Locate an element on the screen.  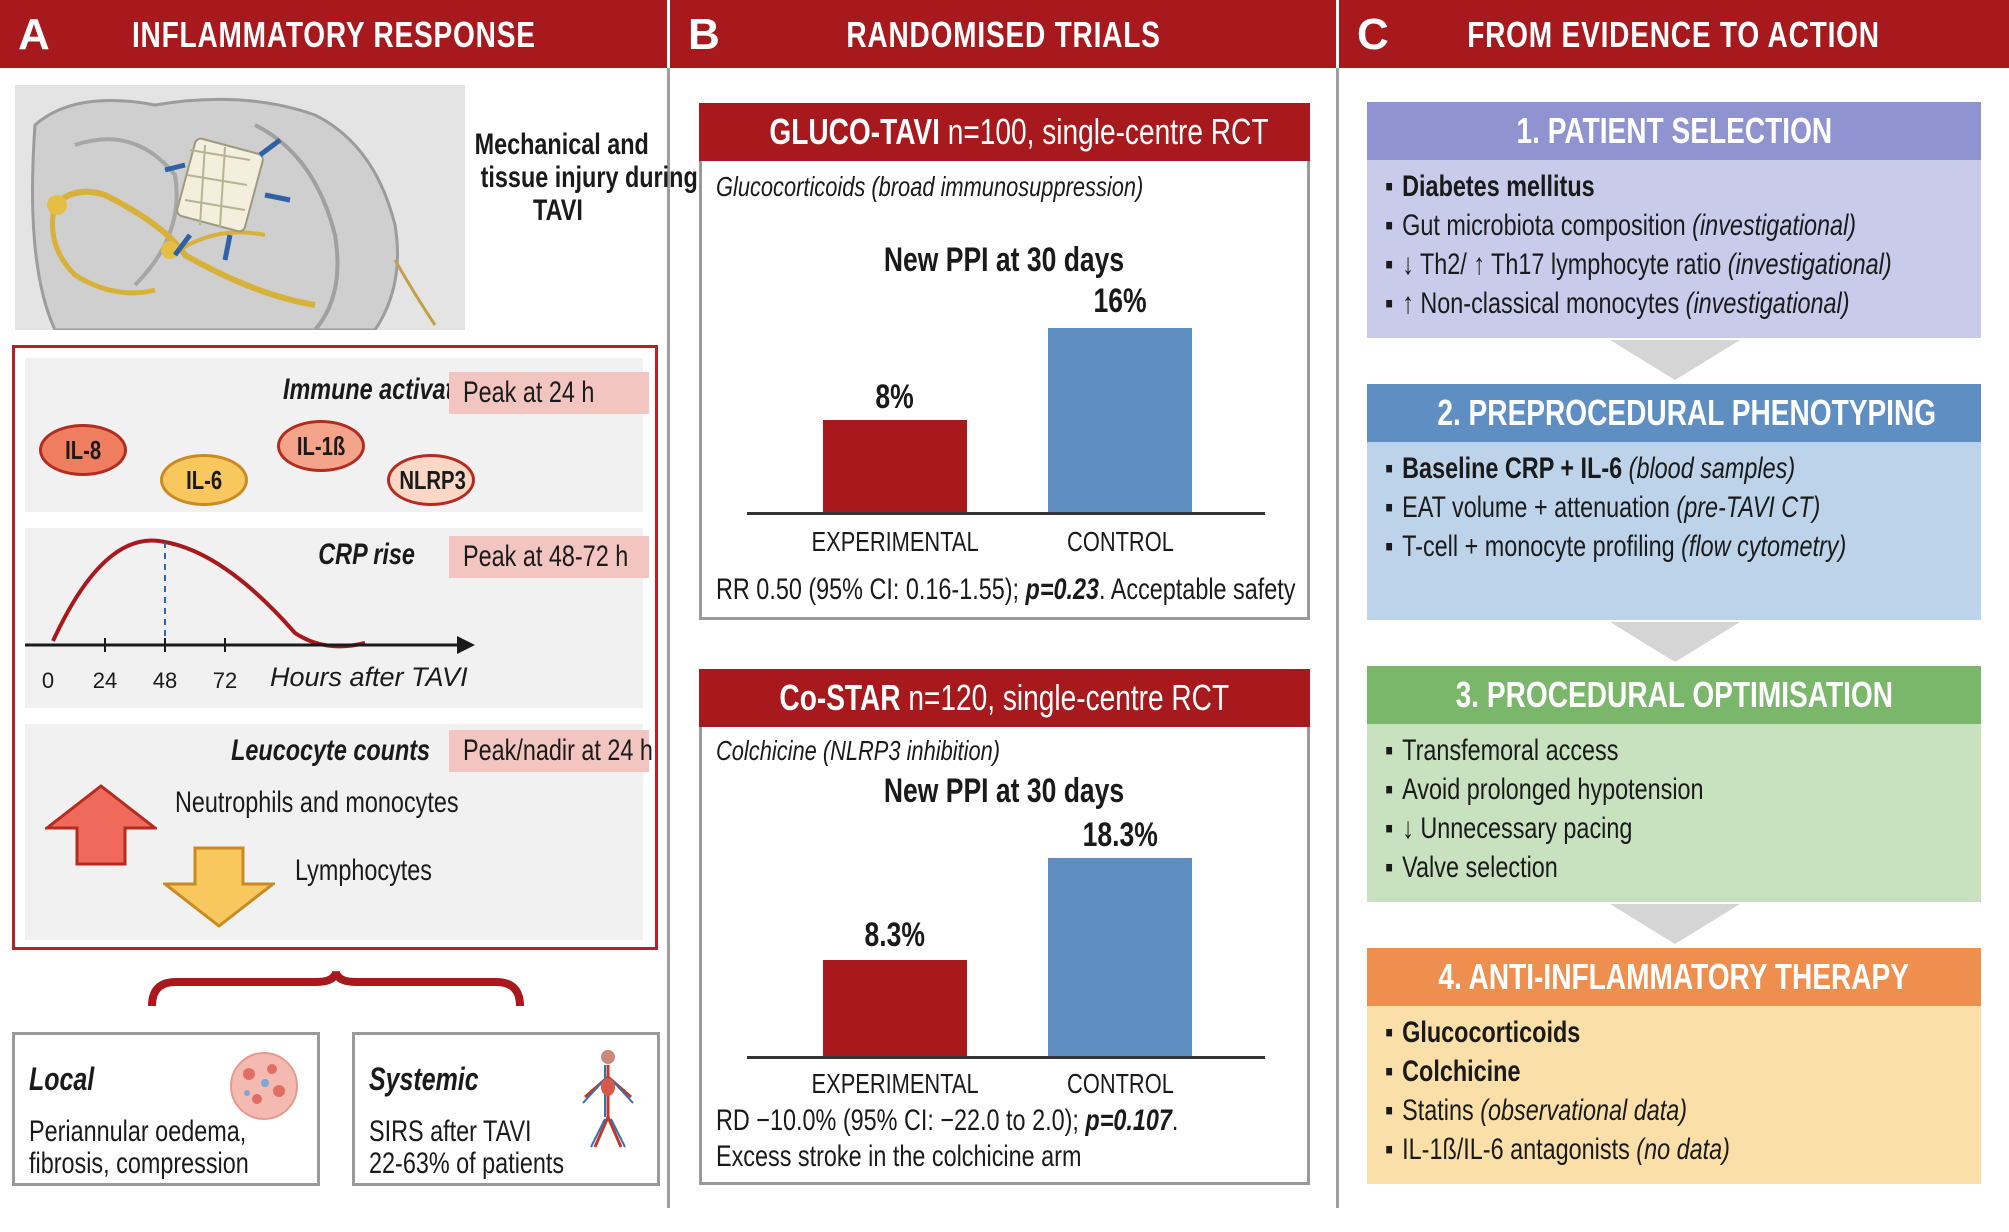
panel-a-letter: A is located at coordinates (34, 34).